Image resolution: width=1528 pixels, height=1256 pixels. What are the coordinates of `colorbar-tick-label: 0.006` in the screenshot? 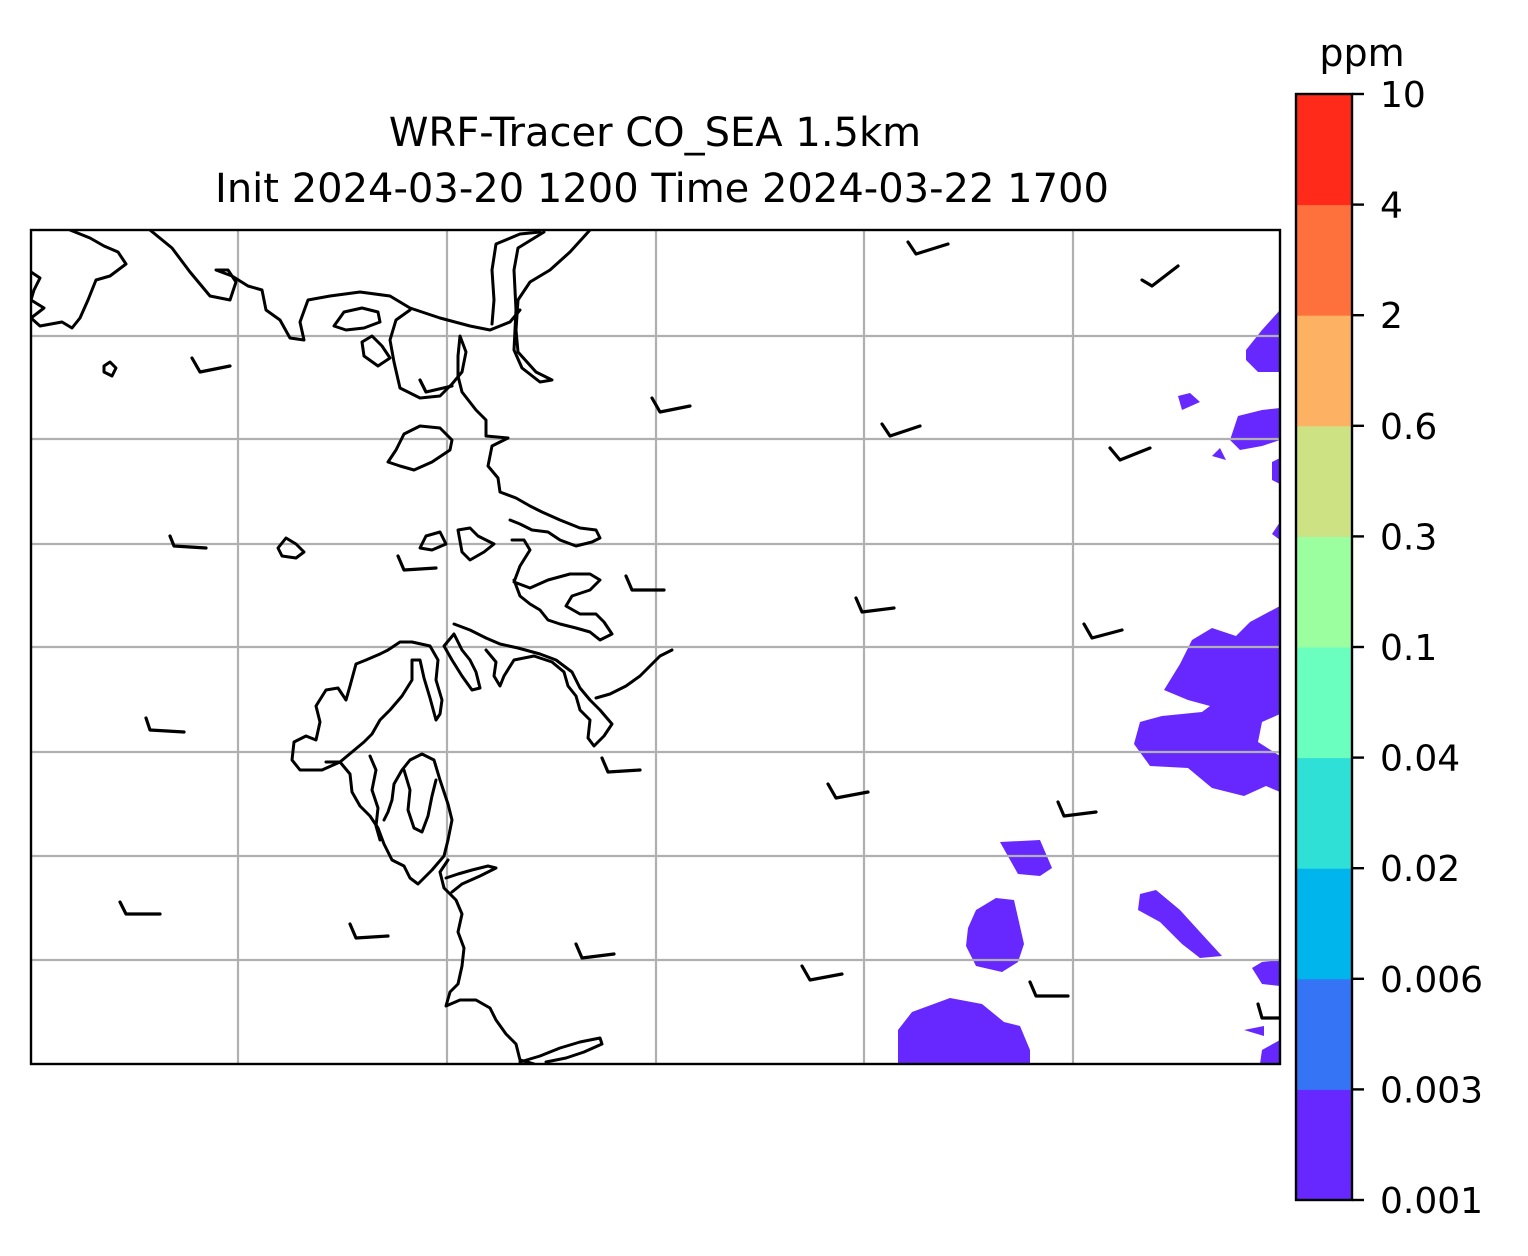 It's located at (1431, 980).